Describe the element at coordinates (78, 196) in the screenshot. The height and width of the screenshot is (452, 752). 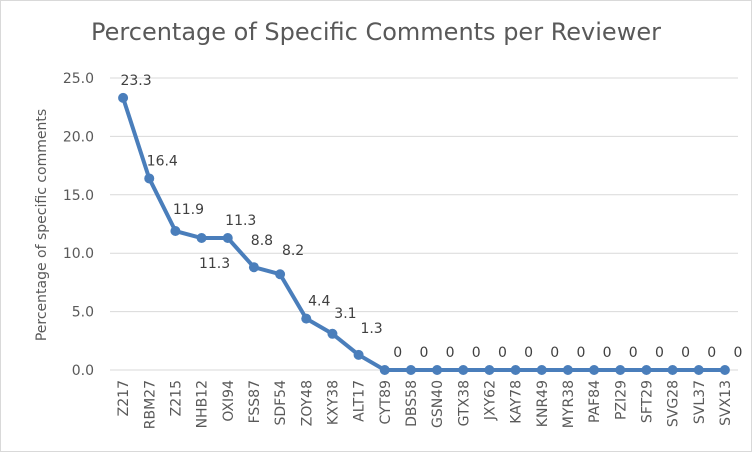
I see `y-tick-label: 15.0` at that location.